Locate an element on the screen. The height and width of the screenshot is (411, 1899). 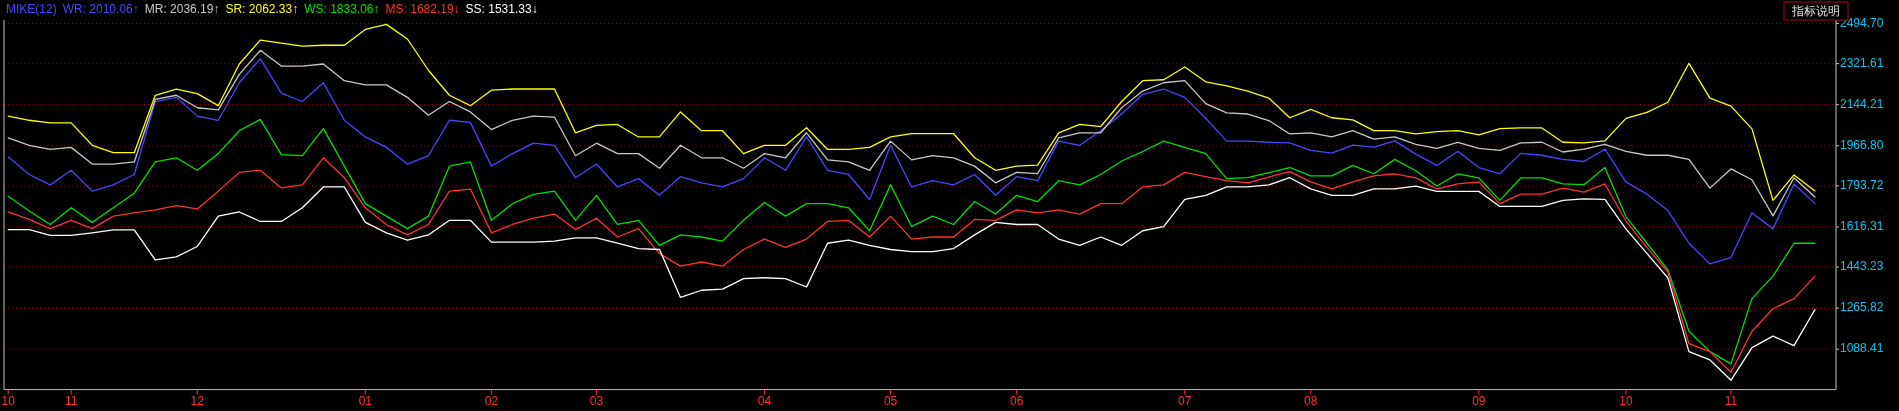
text: 指标说明 is located at coordinates (1815, 10).